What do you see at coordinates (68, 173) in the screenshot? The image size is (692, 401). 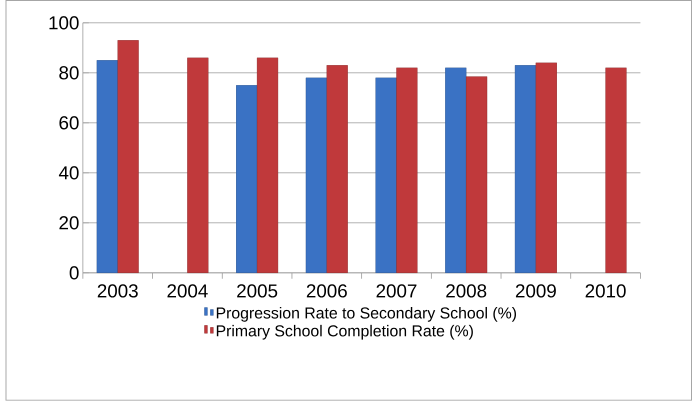 I see `y-tick-label: 40` at bounding box center [68, 173].